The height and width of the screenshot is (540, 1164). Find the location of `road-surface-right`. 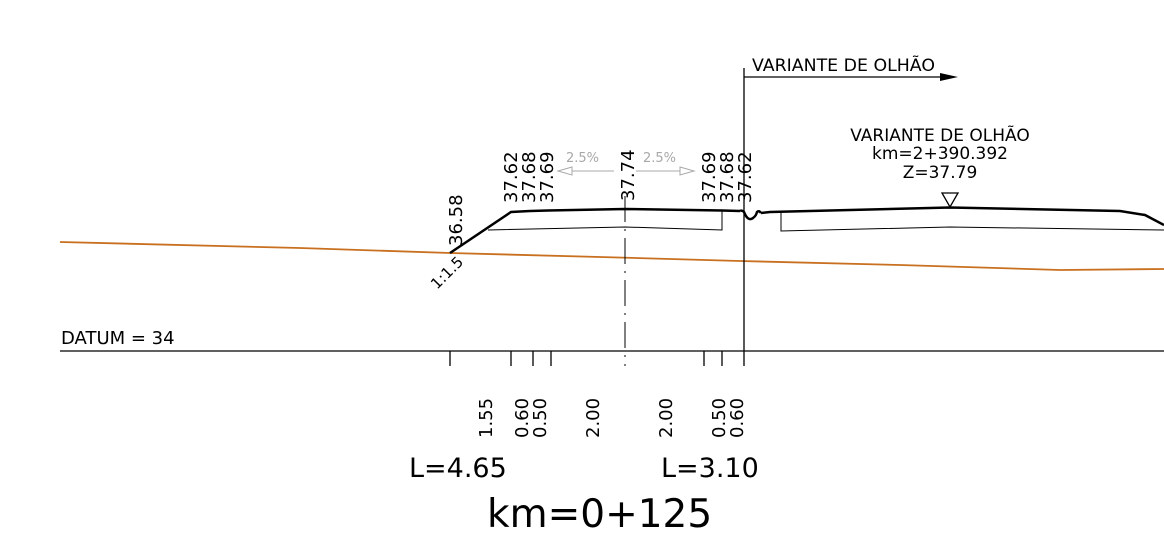

road-surface-right is located at coordinates (962, 216).